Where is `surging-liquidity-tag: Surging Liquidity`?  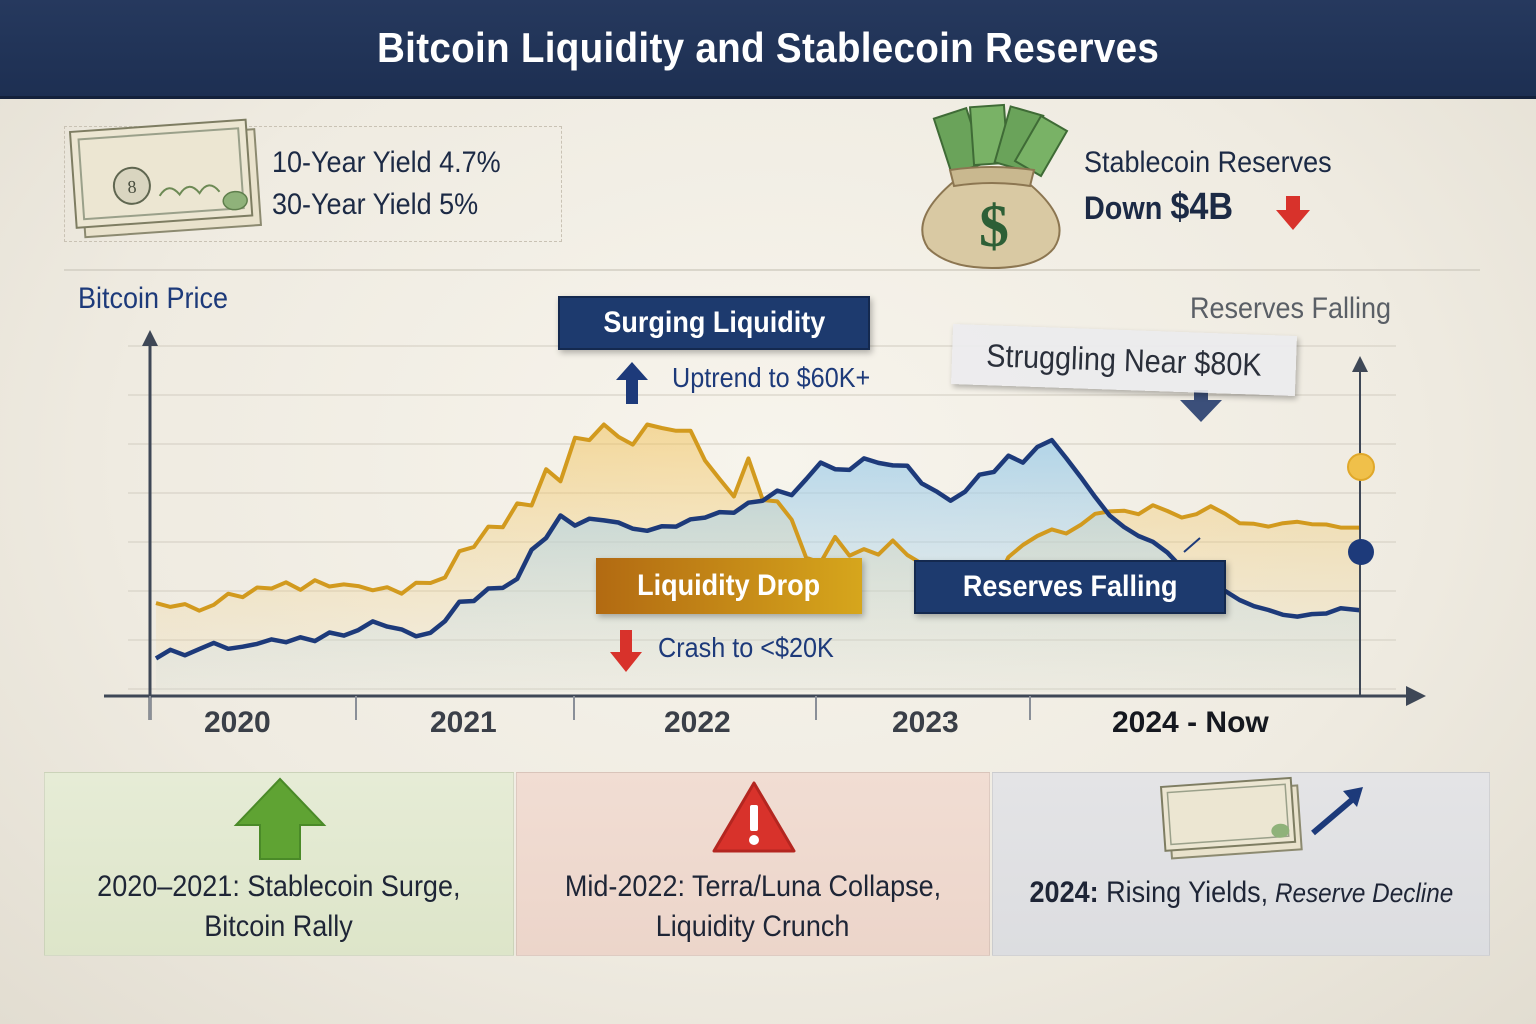 surging-liquidity-tag: Surging Liquidity is located at coordinates (714, 323).